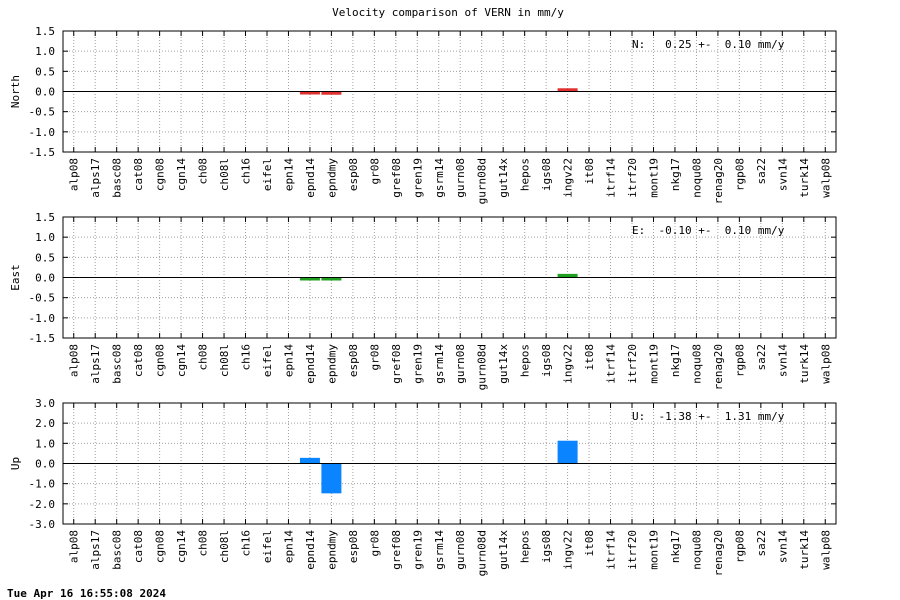 This screenshot has height=600, width=900. Describe the element at coordinates (708, 416) in the screenshot. I see `stat-annotation: U: -1.38 +- 1.31 mm/y` at that location.